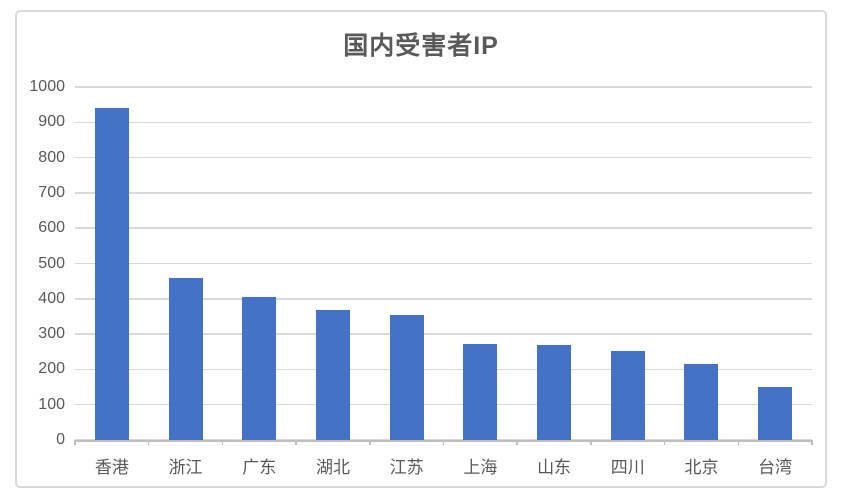 The image size is (841, 495). I want to click on y-axis-tick-label: 800, so click(51, 157).